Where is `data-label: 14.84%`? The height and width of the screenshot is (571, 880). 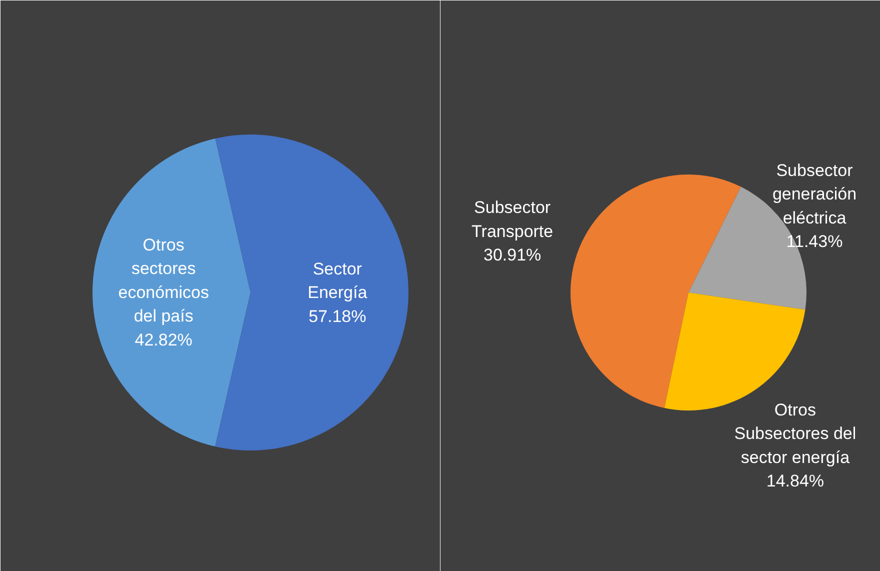 data-label: 14.84% is located at coordinates (795, 481).